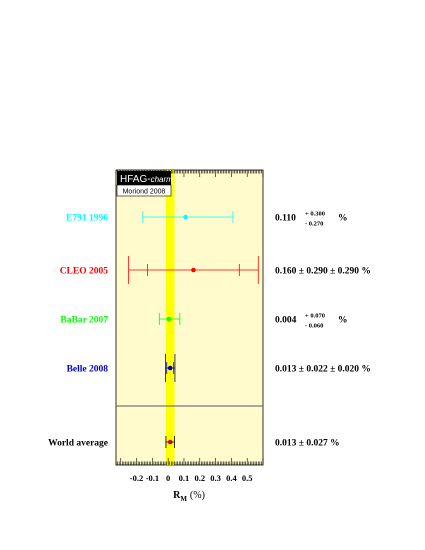 Image resolution: width=425 pixels, height=550 pixels. What do you see at coordinates (177, 495) in the screenshot?
I see `x-axis-label-main: R` at bounding box center [177, 495].